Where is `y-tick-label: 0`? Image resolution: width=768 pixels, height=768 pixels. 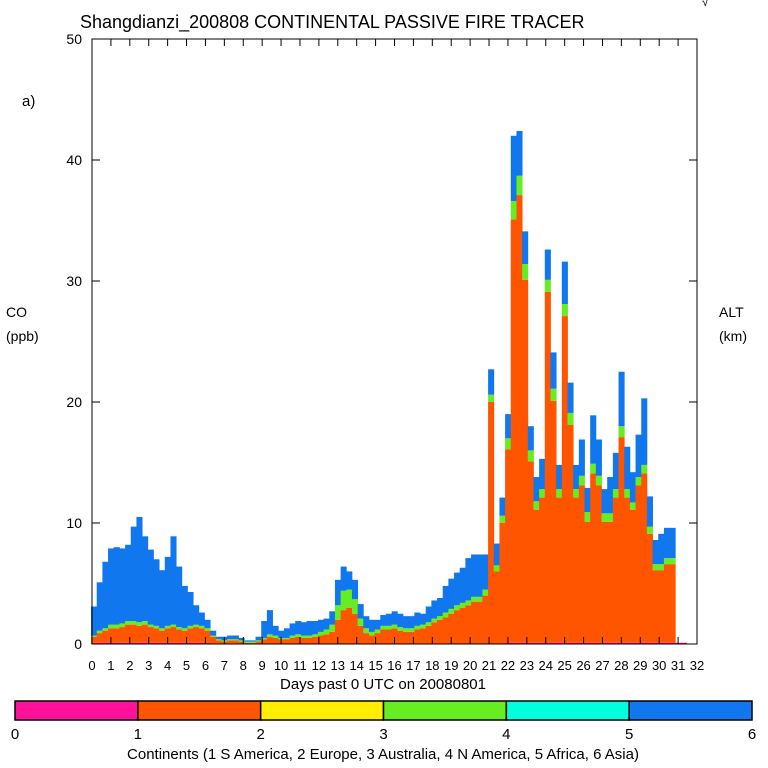
y-tick-label: 0 is located at coordinates (78, 644).